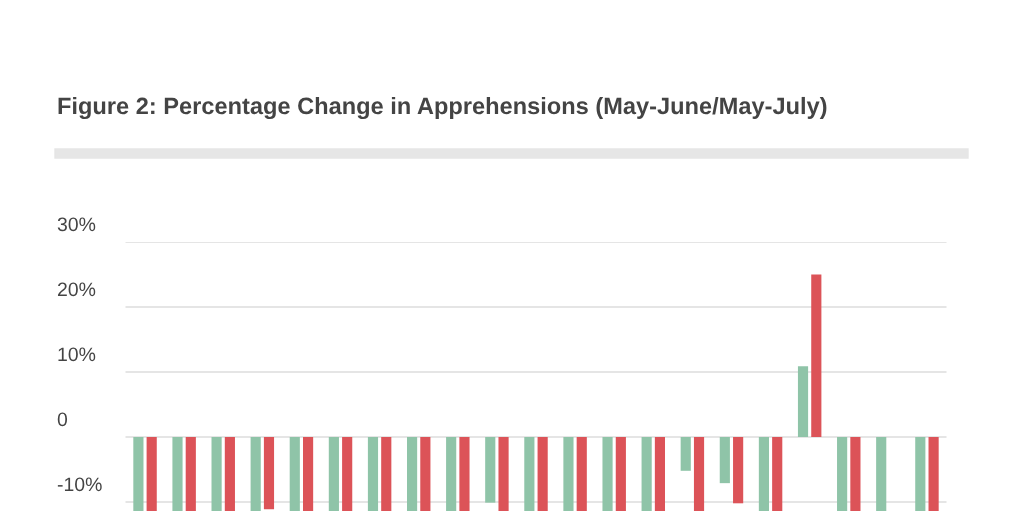 The height and width of the screenshot is (512, 1024). Describe the element at coordinates (77, 354) in the screenshot. I see `y-tick-label: 10%` at that location.